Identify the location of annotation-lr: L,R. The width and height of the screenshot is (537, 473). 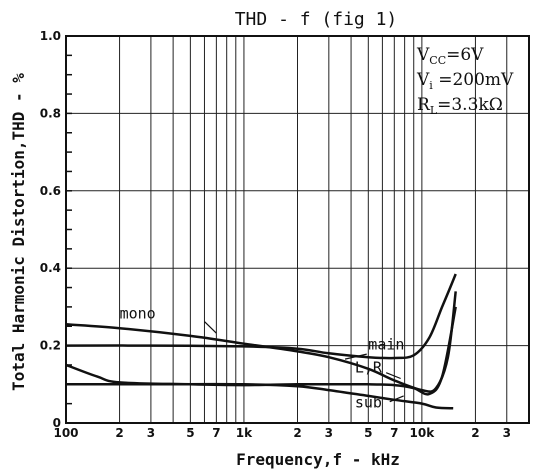
(369, 368).